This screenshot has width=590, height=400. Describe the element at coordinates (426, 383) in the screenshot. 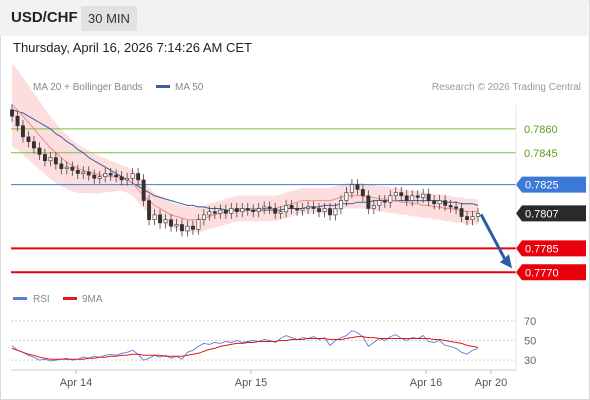

I see `x-tick-label: Apr 16` at that location.